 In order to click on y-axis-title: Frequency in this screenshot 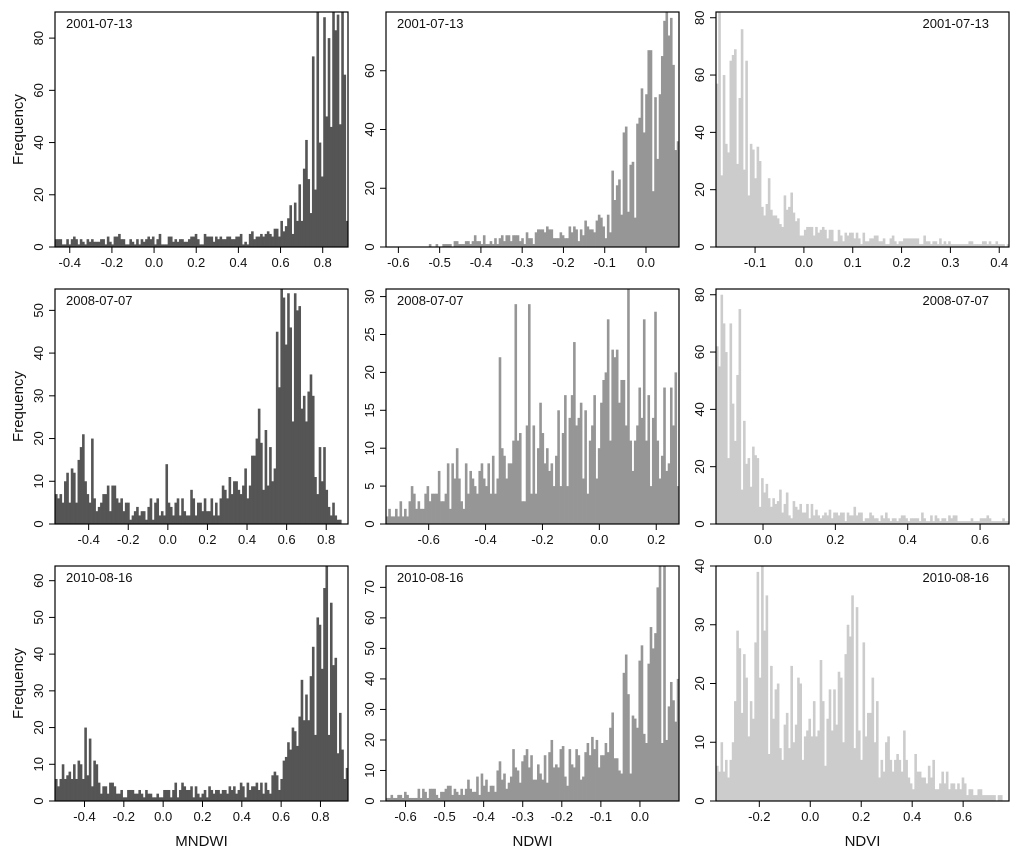, I will do `click(18, 406)`.